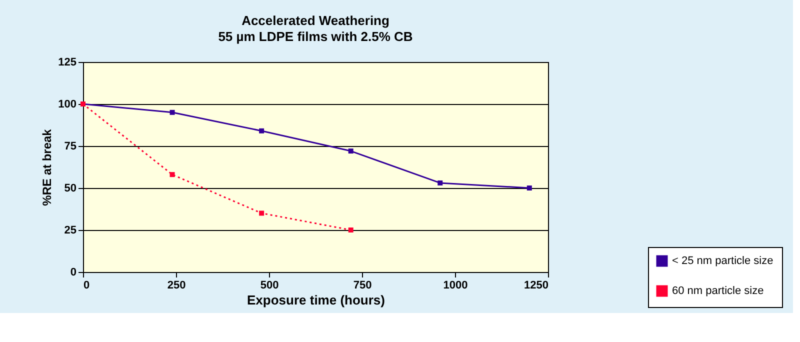  Describe the element at coordinates (47, 167) in the screenshot. I see `y-axis-title: %RE at break` at that location.